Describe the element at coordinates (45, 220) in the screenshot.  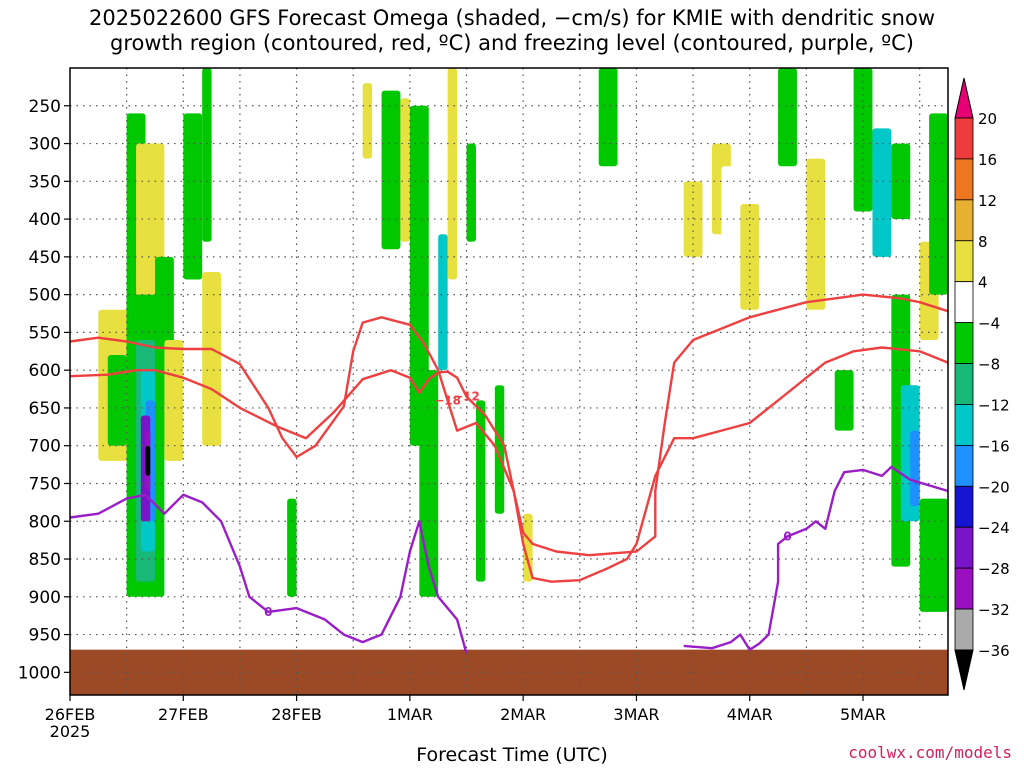
I see `y-tick-label: 400` at that location.